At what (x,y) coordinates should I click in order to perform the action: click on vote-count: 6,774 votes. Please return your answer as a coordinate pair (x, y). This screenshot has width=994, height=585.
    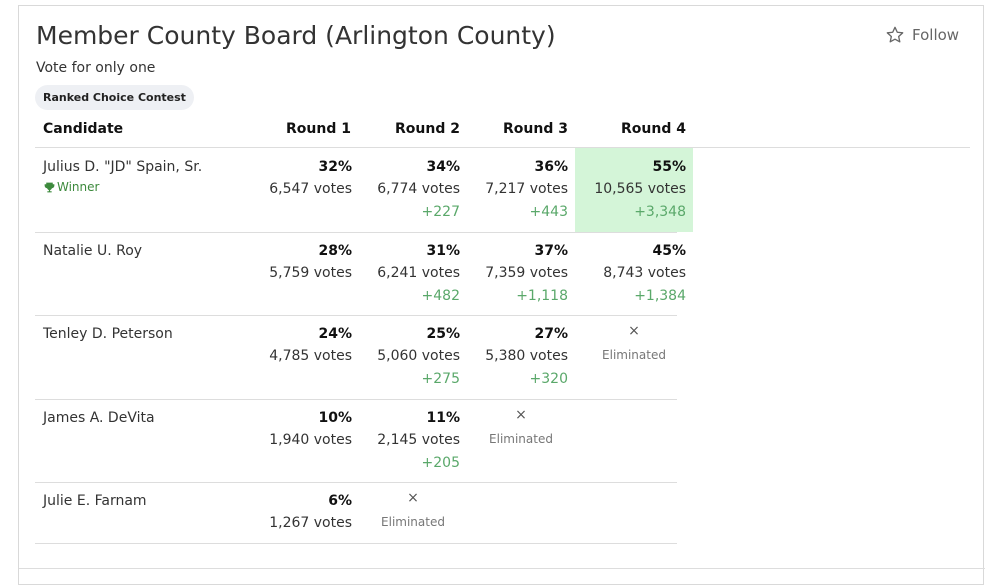
    Looking at the image, I should click on (418, 189).